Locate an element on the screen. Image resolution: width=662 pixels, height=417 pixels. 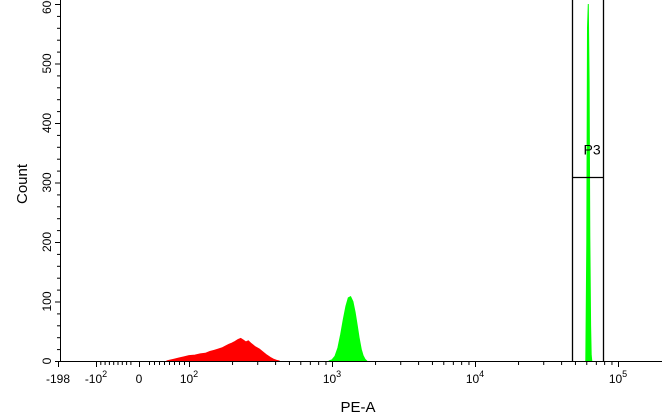
x-axis-title: PE-A is located at coordinates (357, 407).